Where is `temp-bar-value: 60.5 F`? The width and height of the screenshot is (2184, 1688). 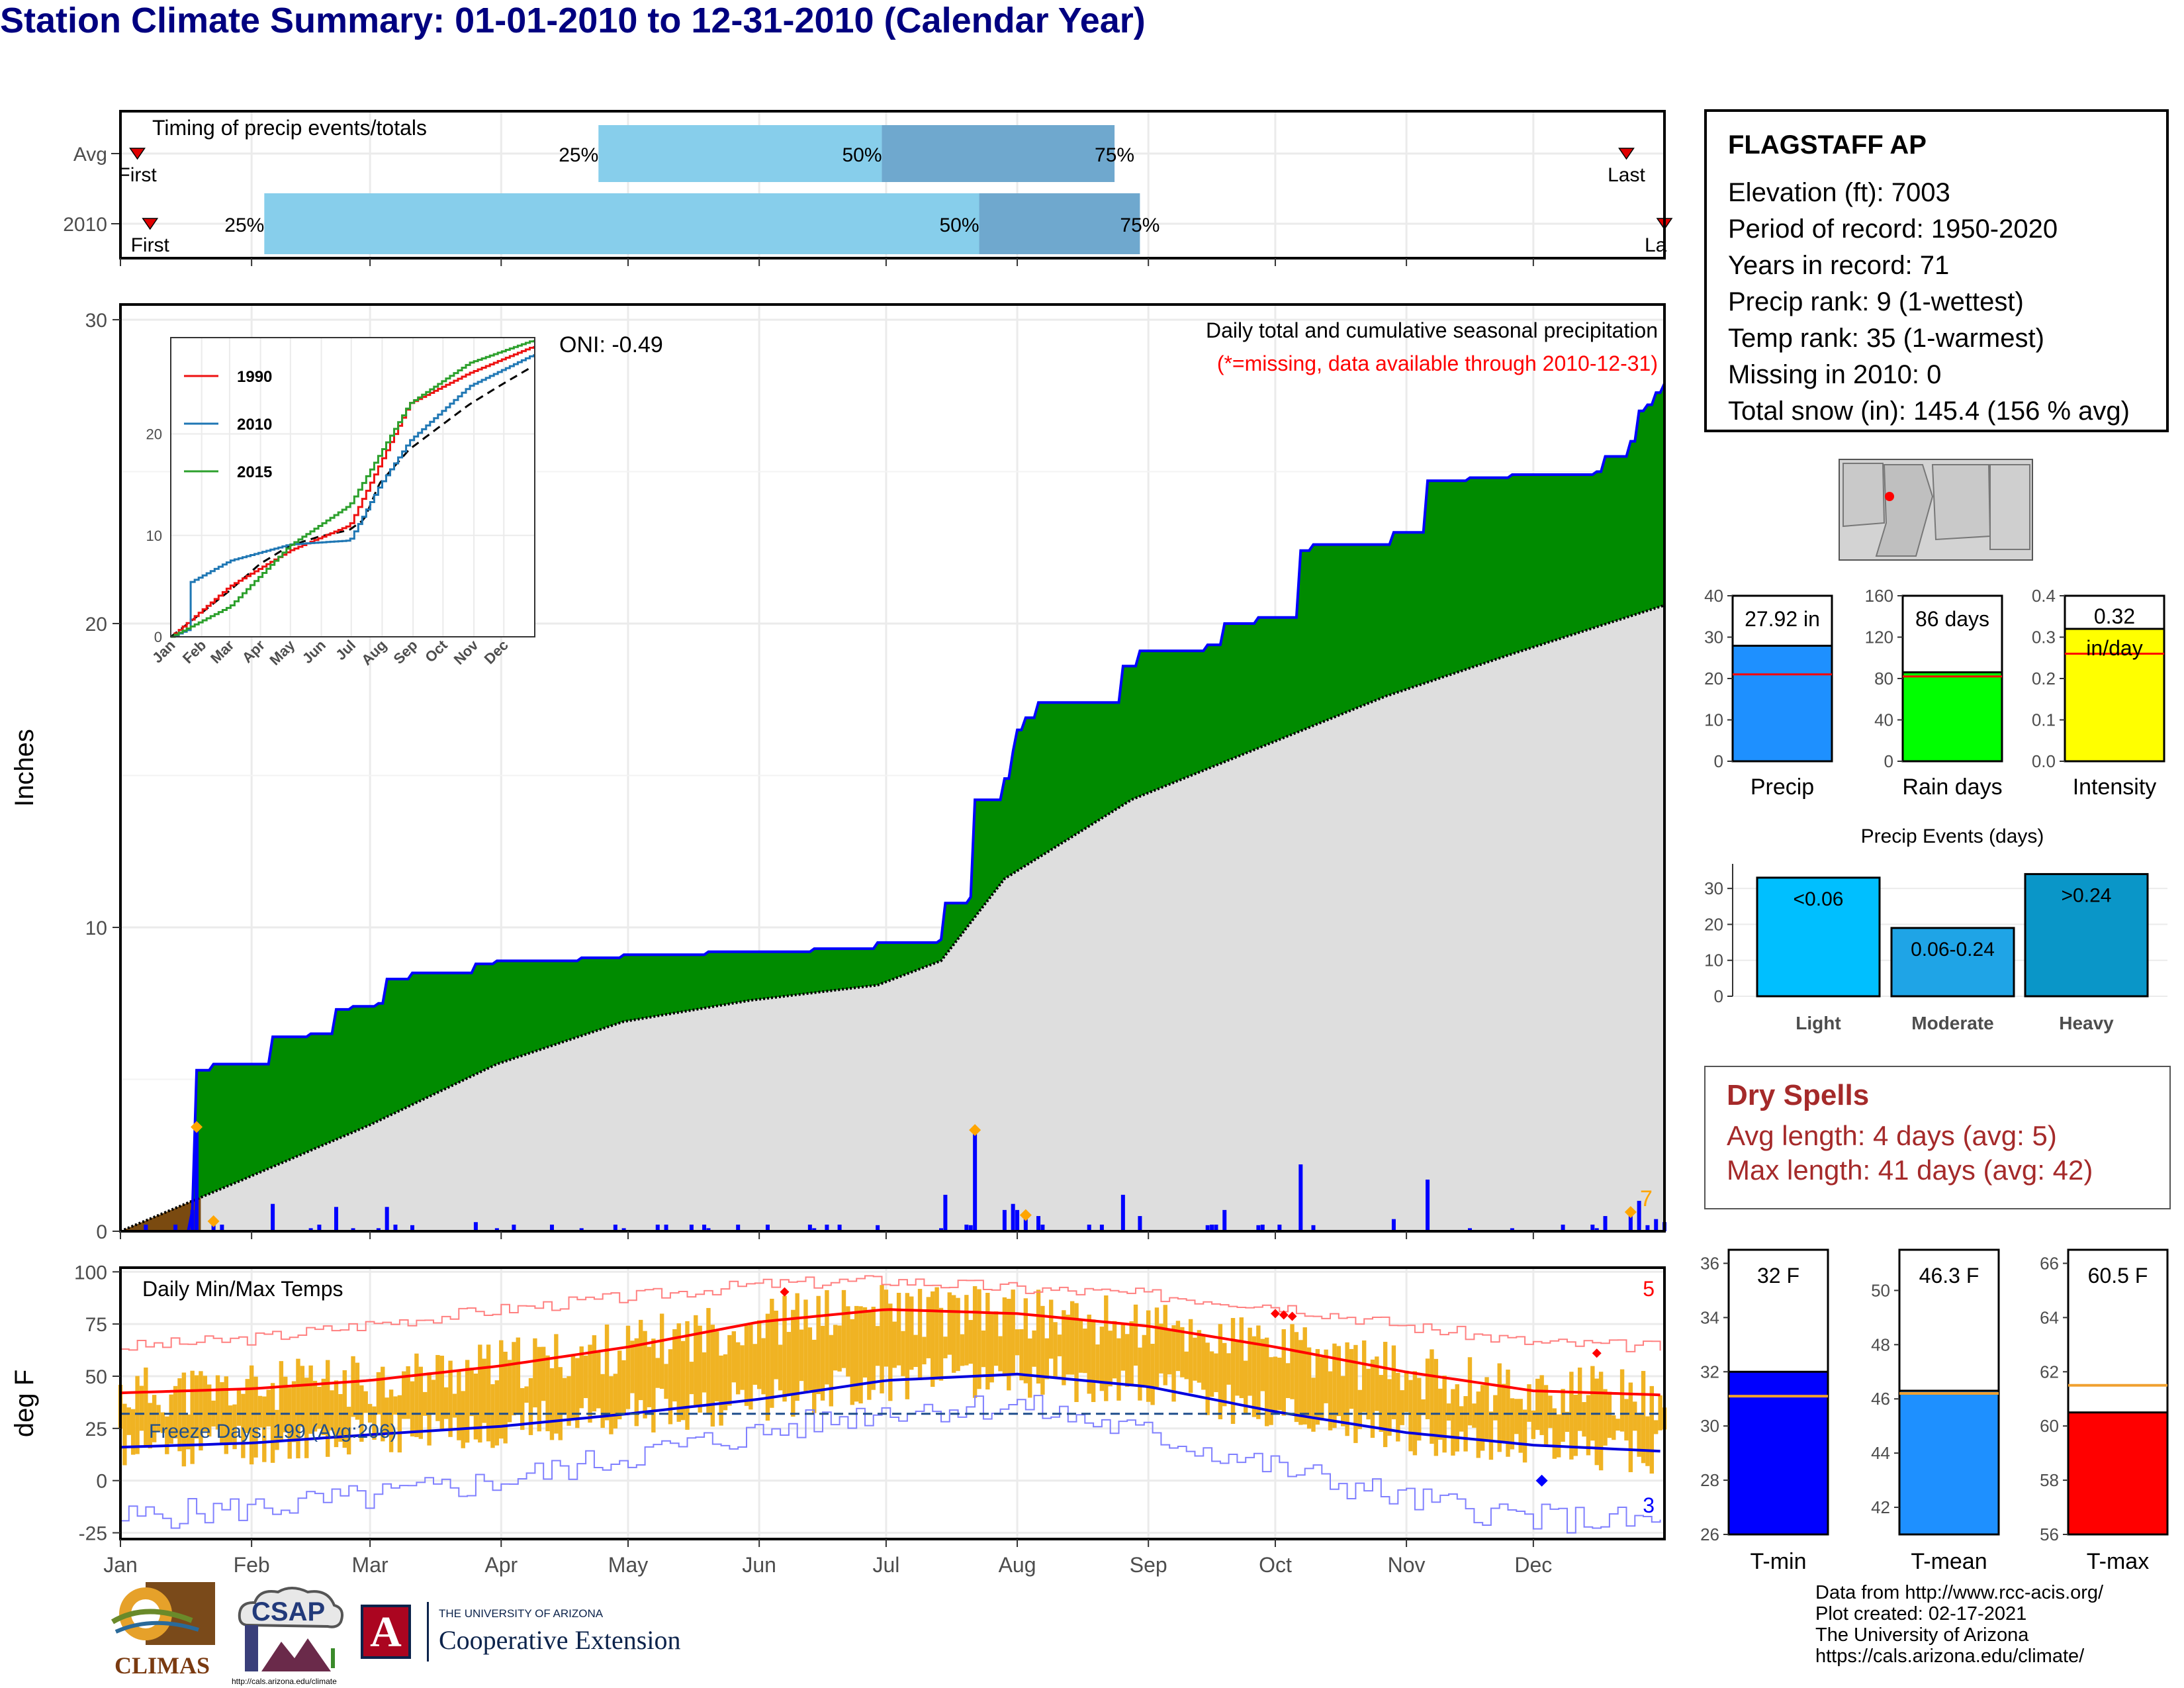 temp-bar-value: 60.5 F is located at coordinates (2118, 1276).